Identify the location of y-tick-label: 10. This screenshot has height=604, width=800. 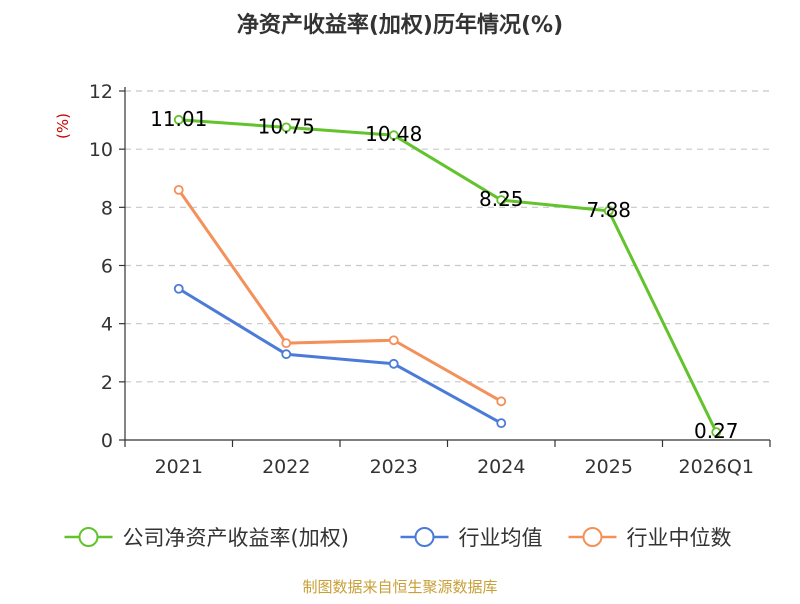
(101, 150).